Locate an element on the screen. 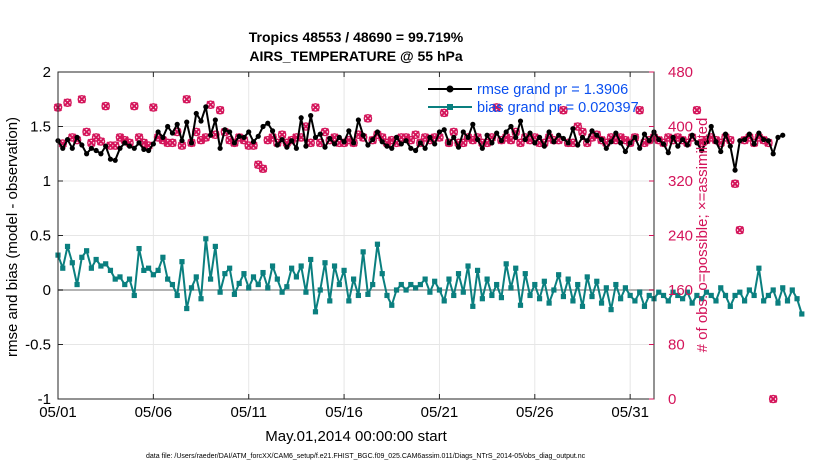 The image size is (830, 470). y2-tick-label: 0 is located at coordinates (672, 399).